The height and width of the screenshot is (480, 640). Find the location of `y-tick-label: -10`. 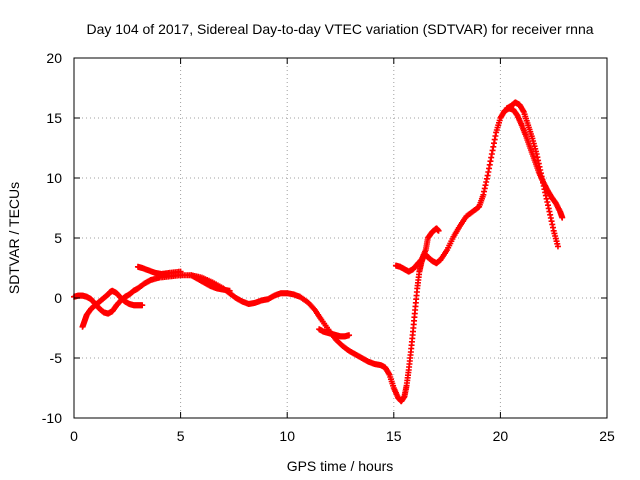

y-tick-label: -10 is located at coordinates (52, 418).